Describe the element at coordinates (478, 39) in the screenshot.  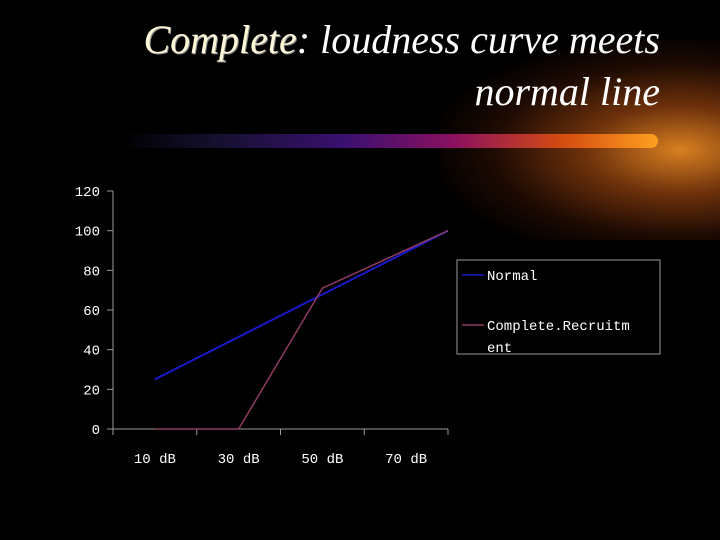
I see `title-rest: : loudness curve meets` at that location.